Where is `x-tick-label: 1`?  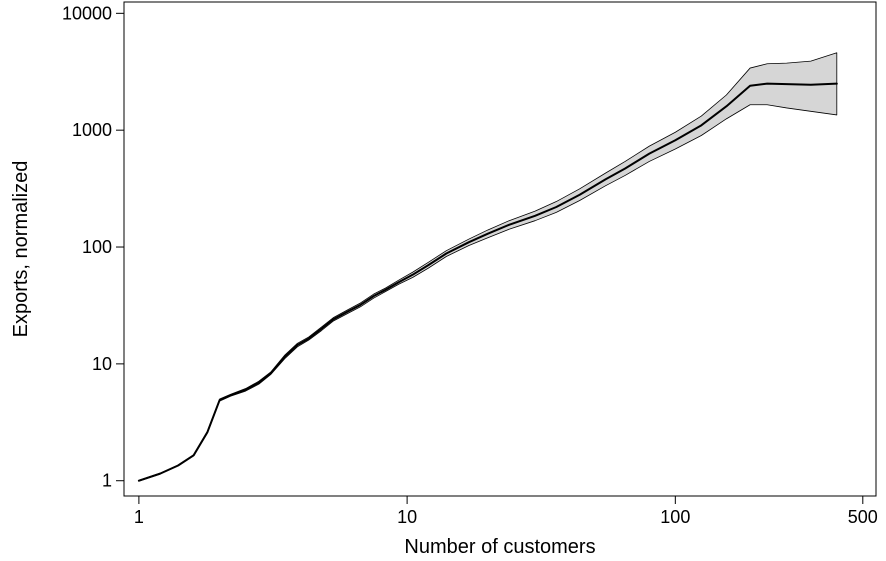
x-tick-label: 1 is located at coordinates (139, 517).